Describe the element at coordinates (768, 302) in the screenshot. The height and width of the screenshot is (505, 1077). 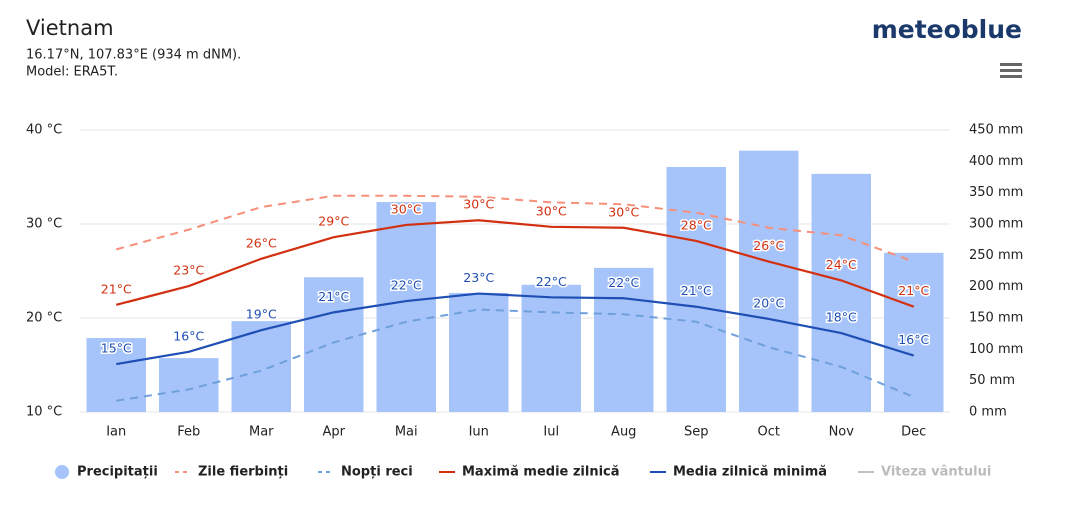
I see `value-label: 20°C` at that location.